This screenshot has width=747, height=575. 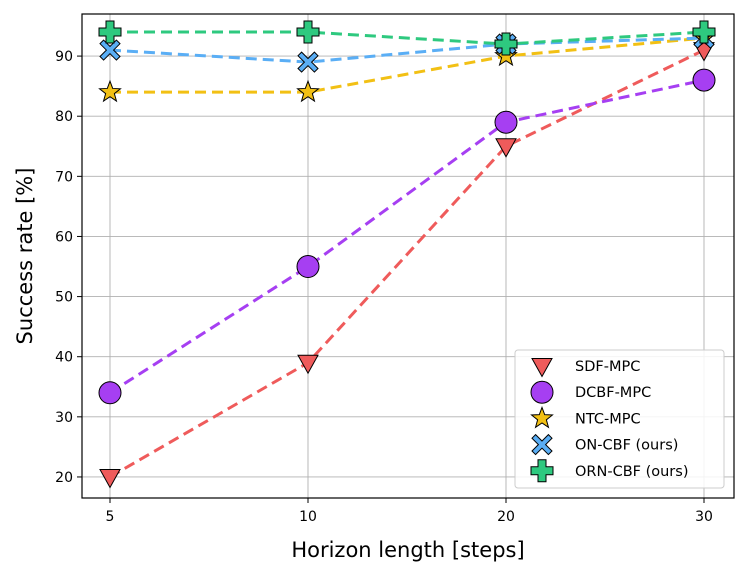 What do you see at coordinates (542, 368) in the screenshot?
I see `legend-marker-sdf-mpc` at bounding box center [542, 368].